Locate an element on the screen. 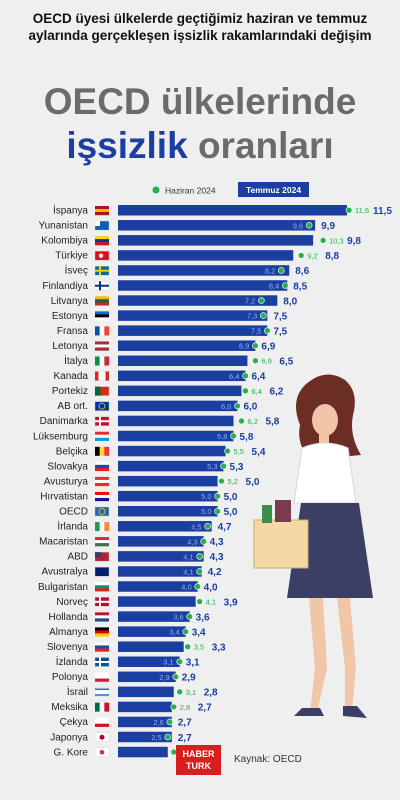 The image size is (400, 800). source-note: Kaynak: OECD is located at coordinates (268, 759).